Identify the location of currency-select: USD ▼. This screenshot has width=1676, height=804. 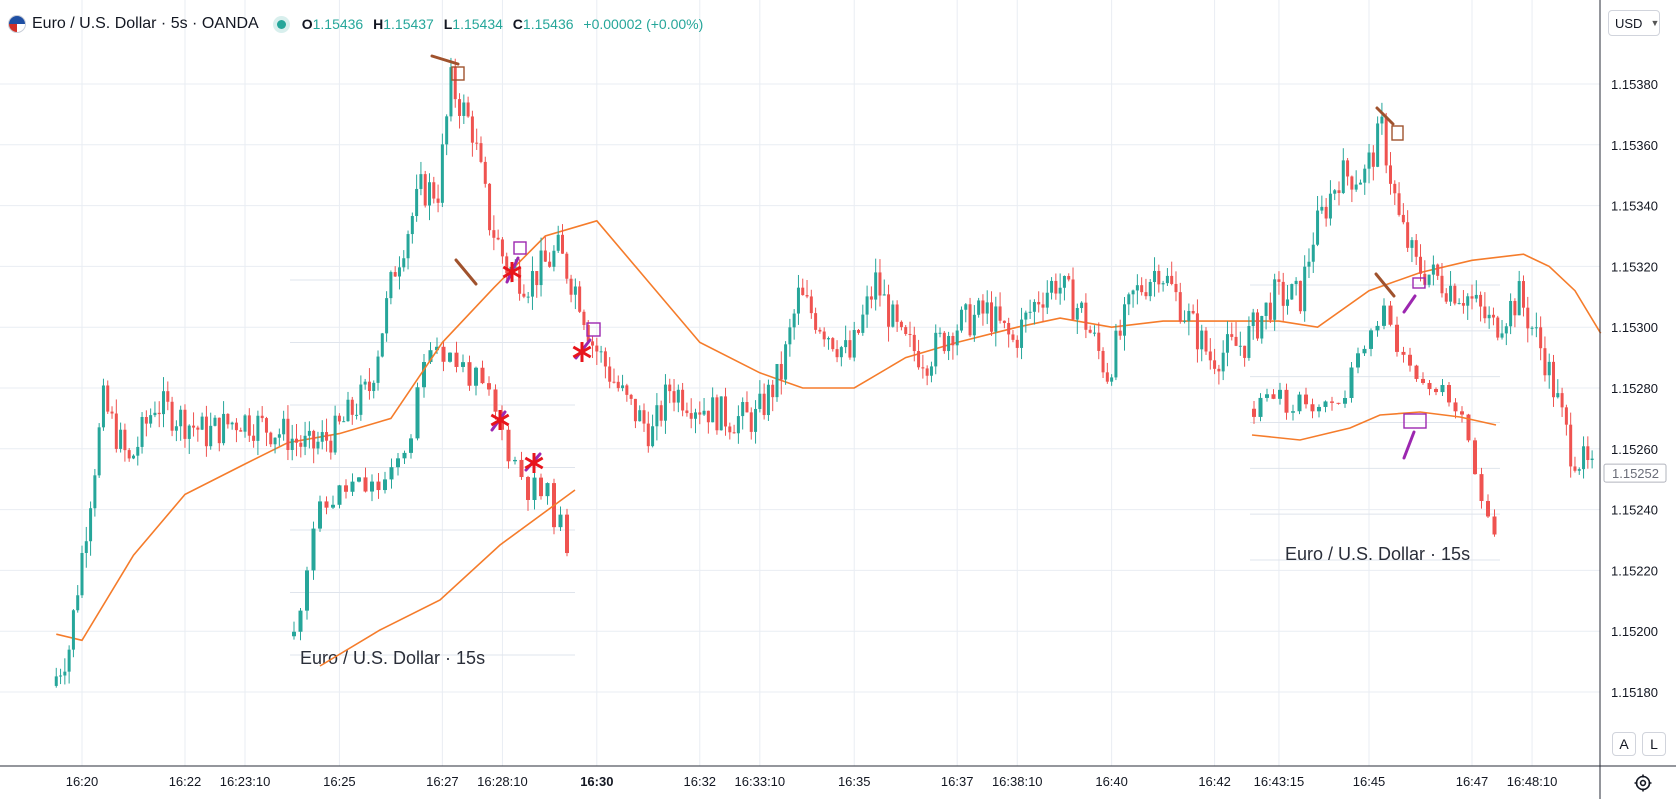
(1634, 23).